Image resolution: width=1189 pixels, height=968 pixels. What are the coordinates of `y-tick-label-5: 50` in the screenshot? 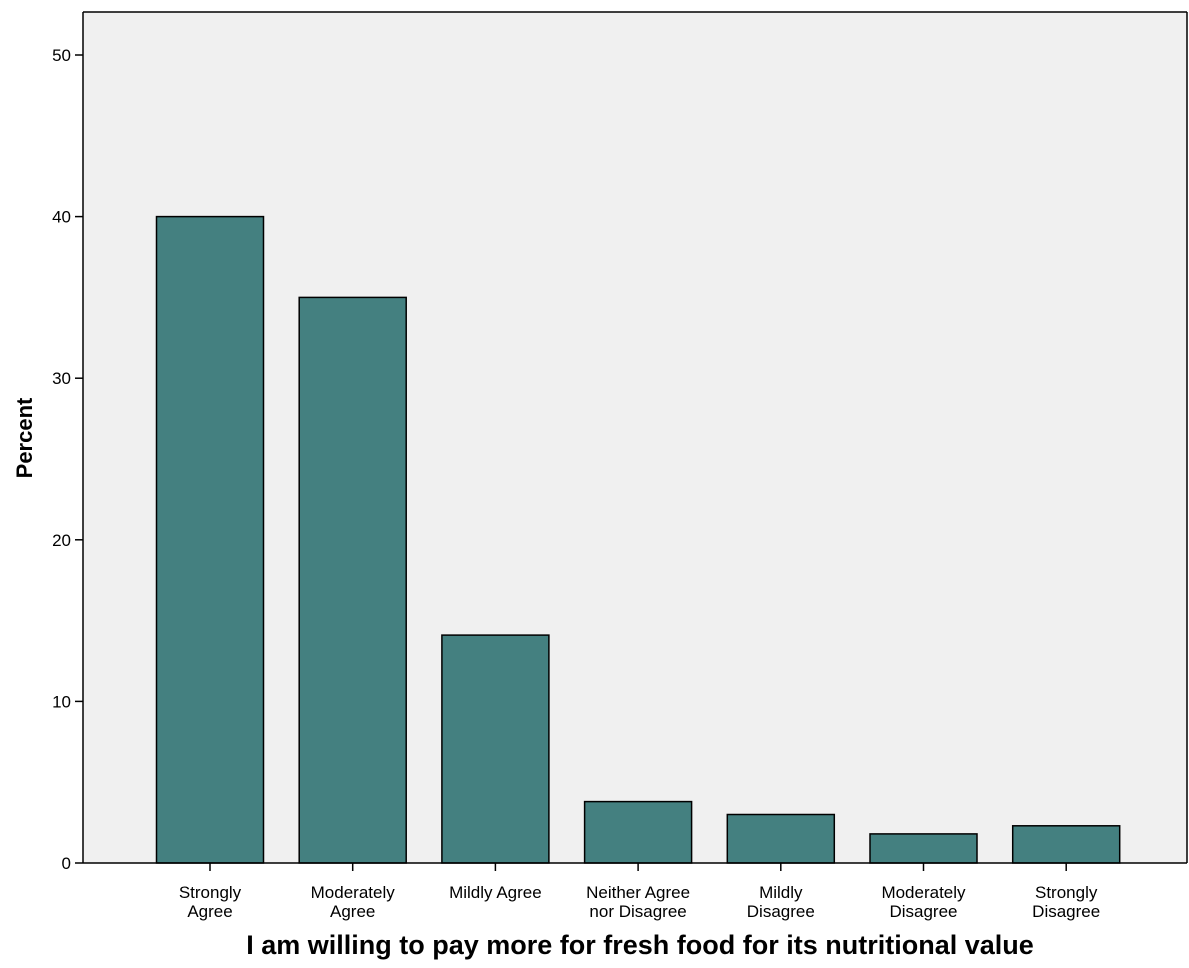 It's located at (61, 55).